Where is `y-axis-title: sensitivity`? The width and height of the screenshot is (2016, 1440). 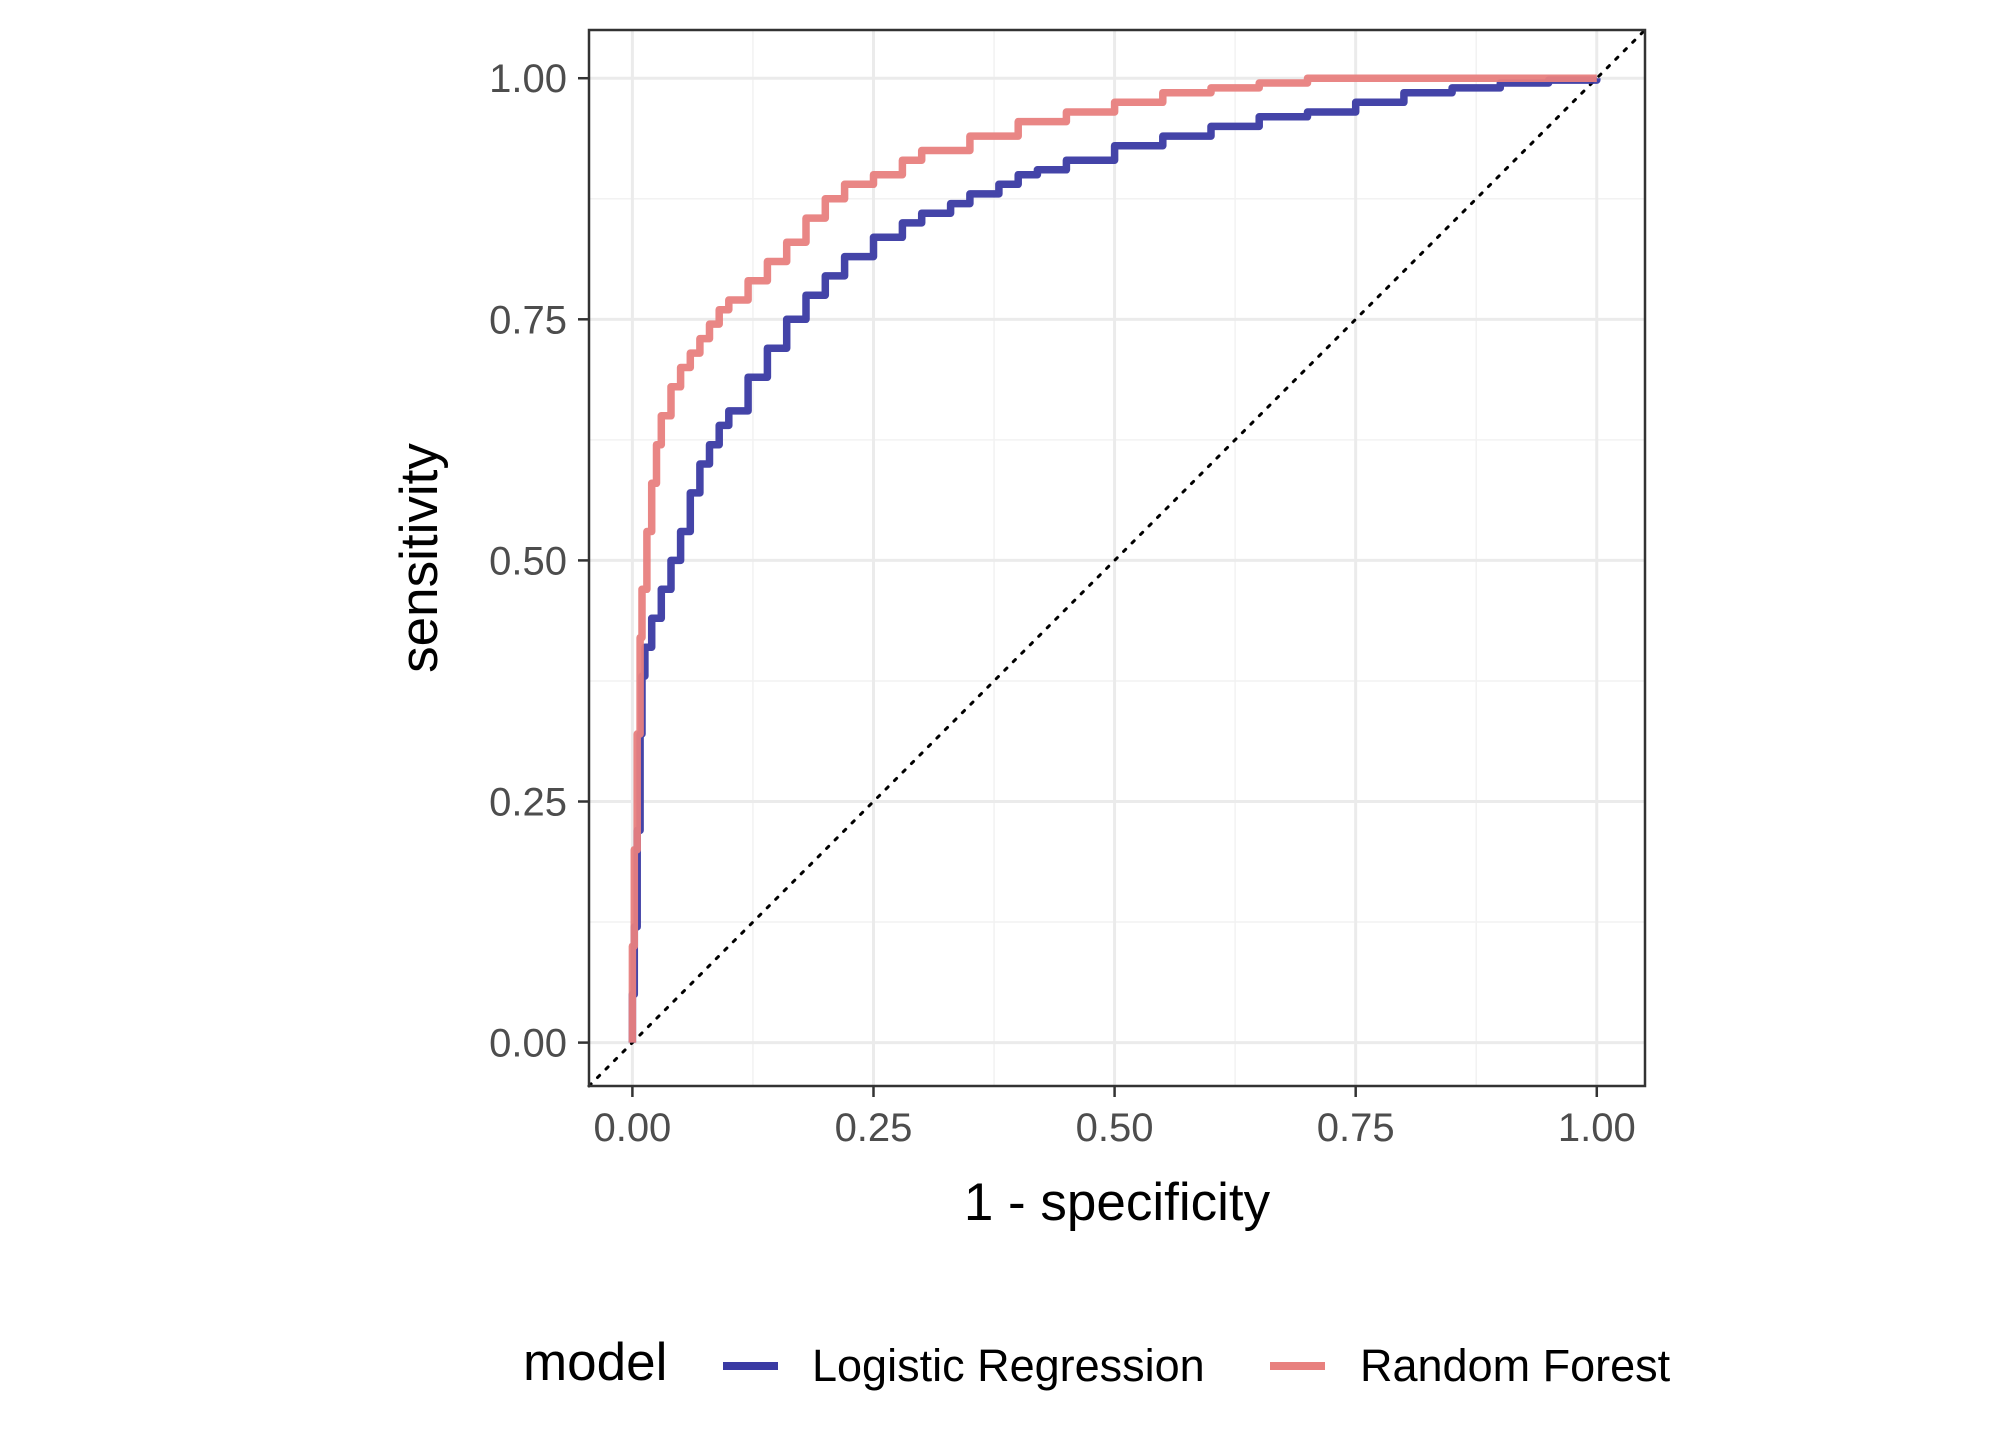 y-axis-title: sensitivity is located at coordinates (419, 558).